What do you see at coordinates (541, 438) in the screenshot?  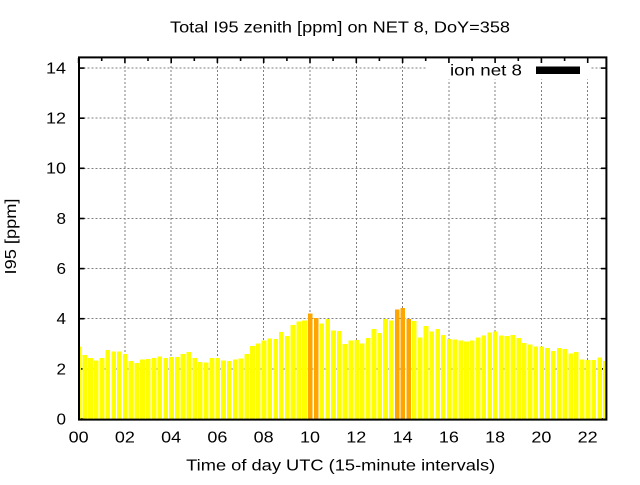 I see `svg-text: 20` at bounding box center [541, 438].